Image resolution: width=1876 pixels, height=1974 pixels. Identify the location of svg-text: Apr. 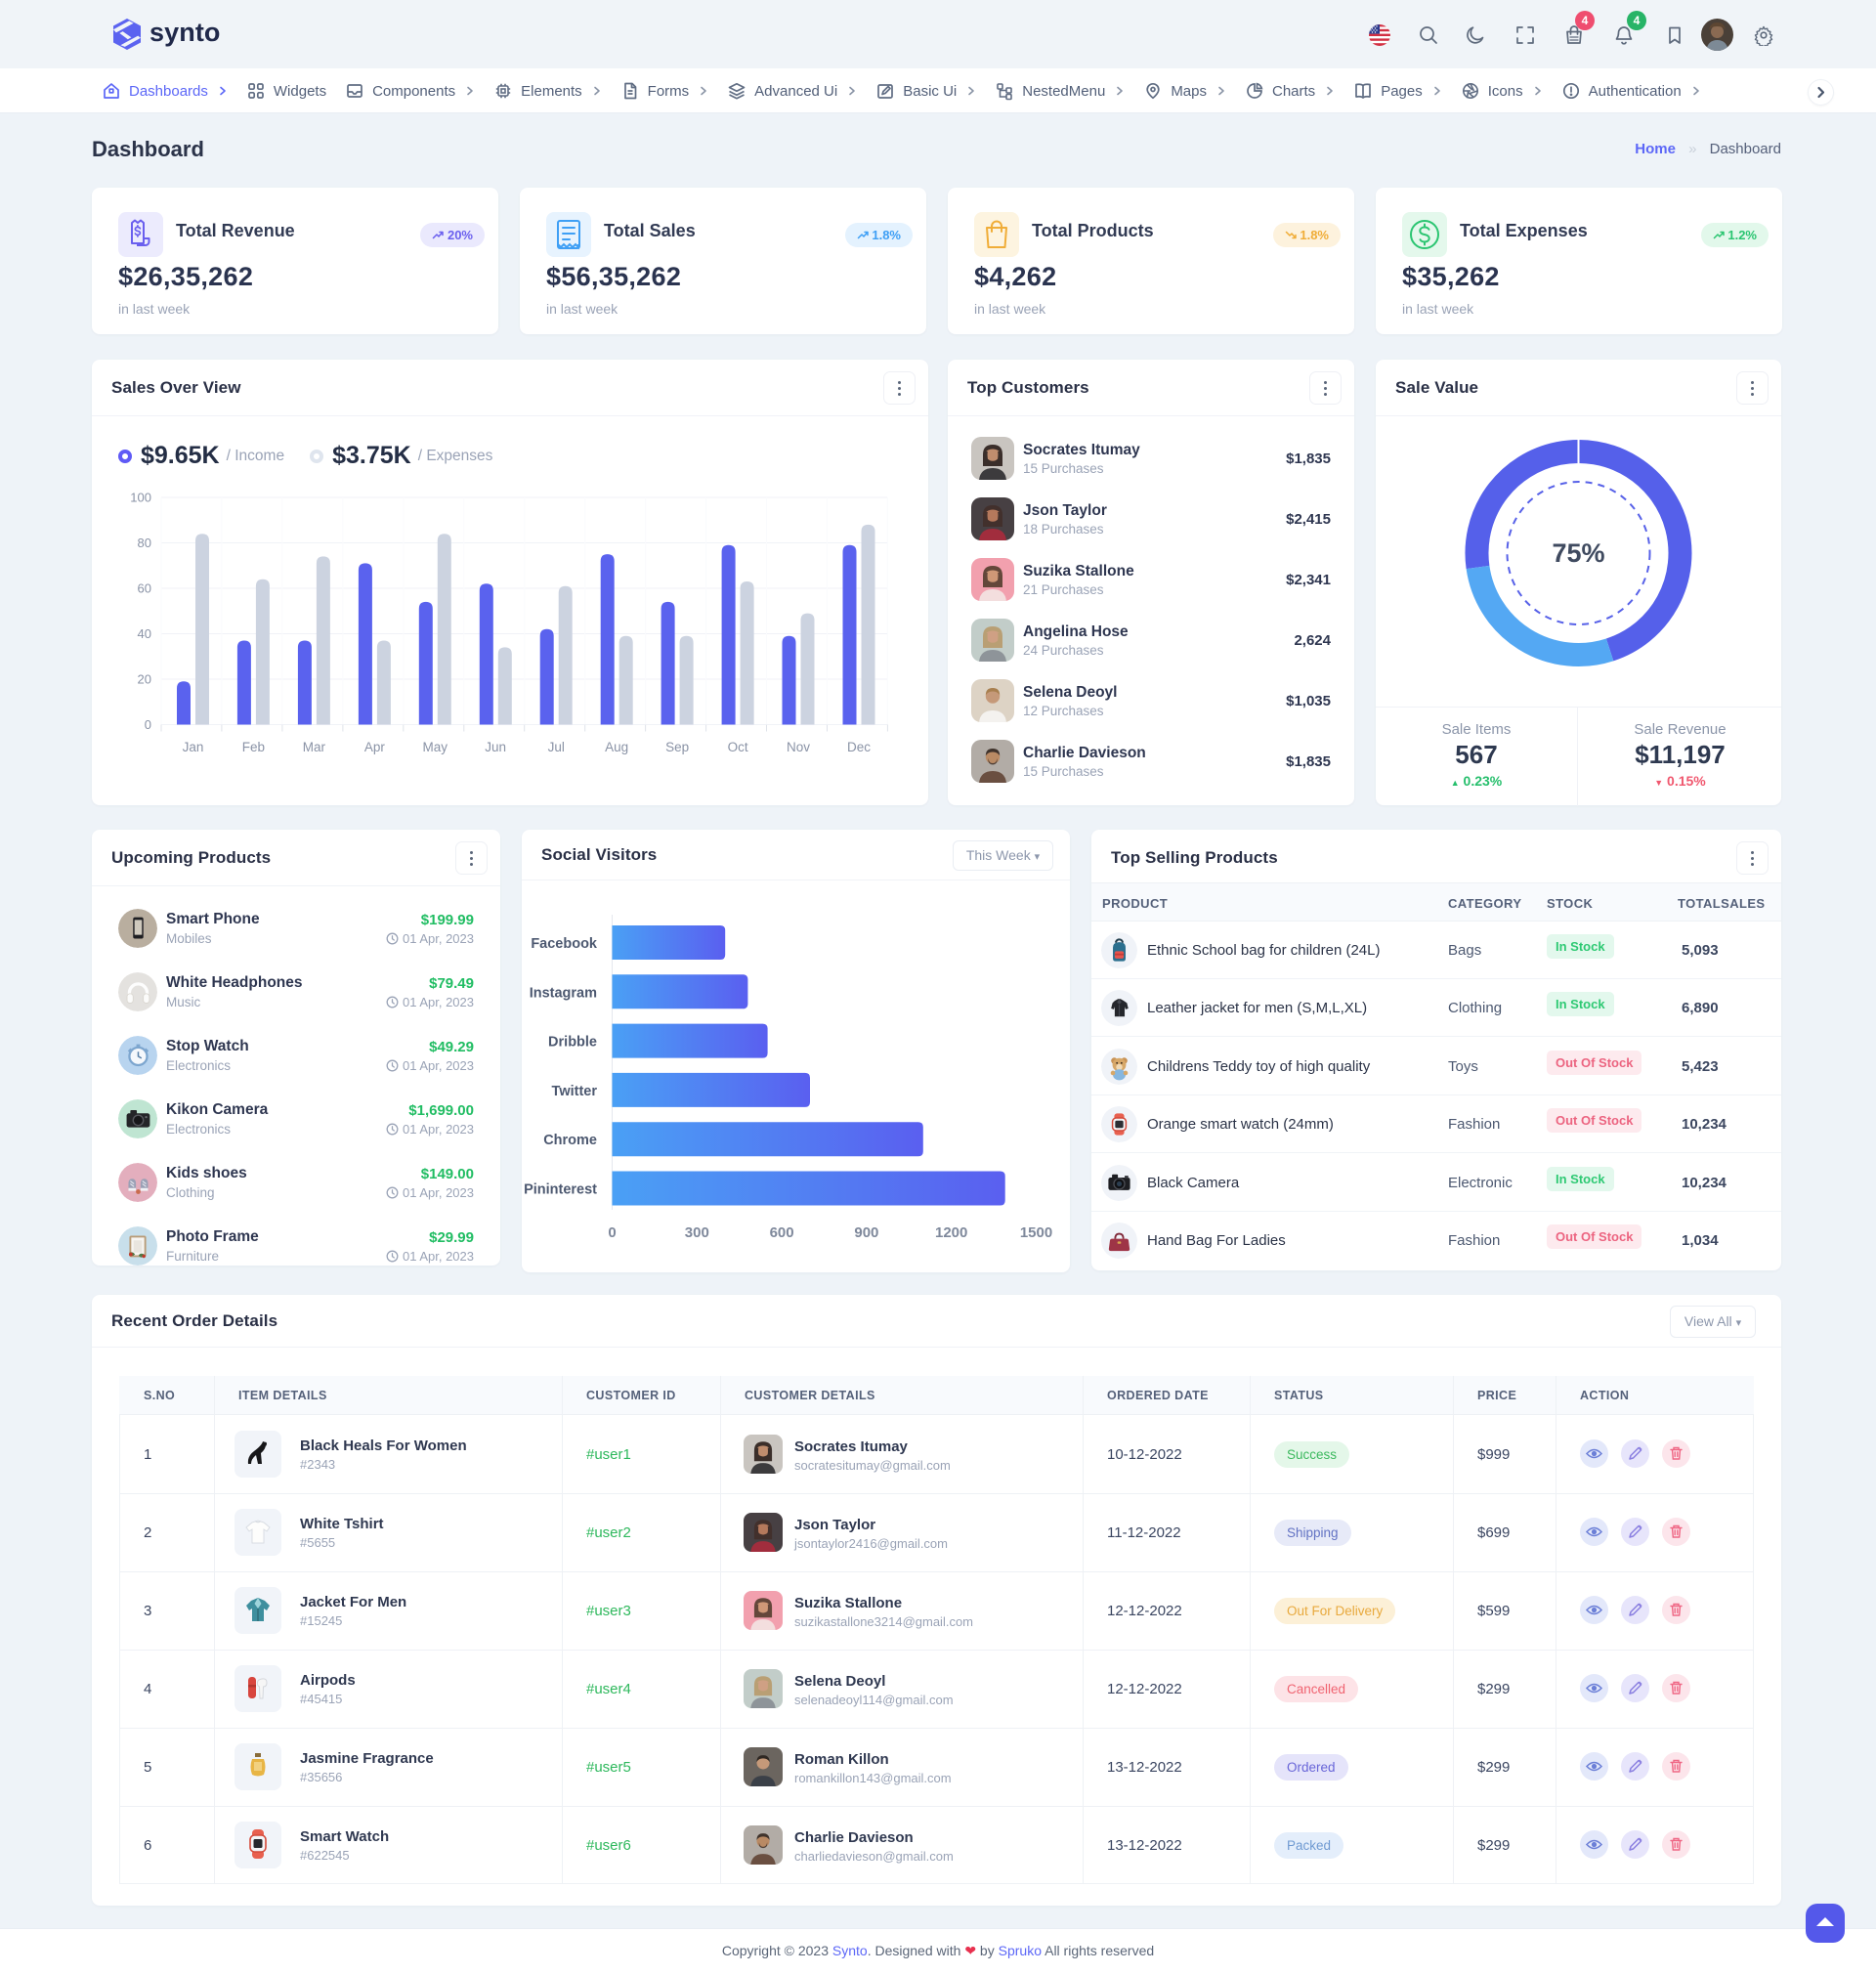
(375, 747).